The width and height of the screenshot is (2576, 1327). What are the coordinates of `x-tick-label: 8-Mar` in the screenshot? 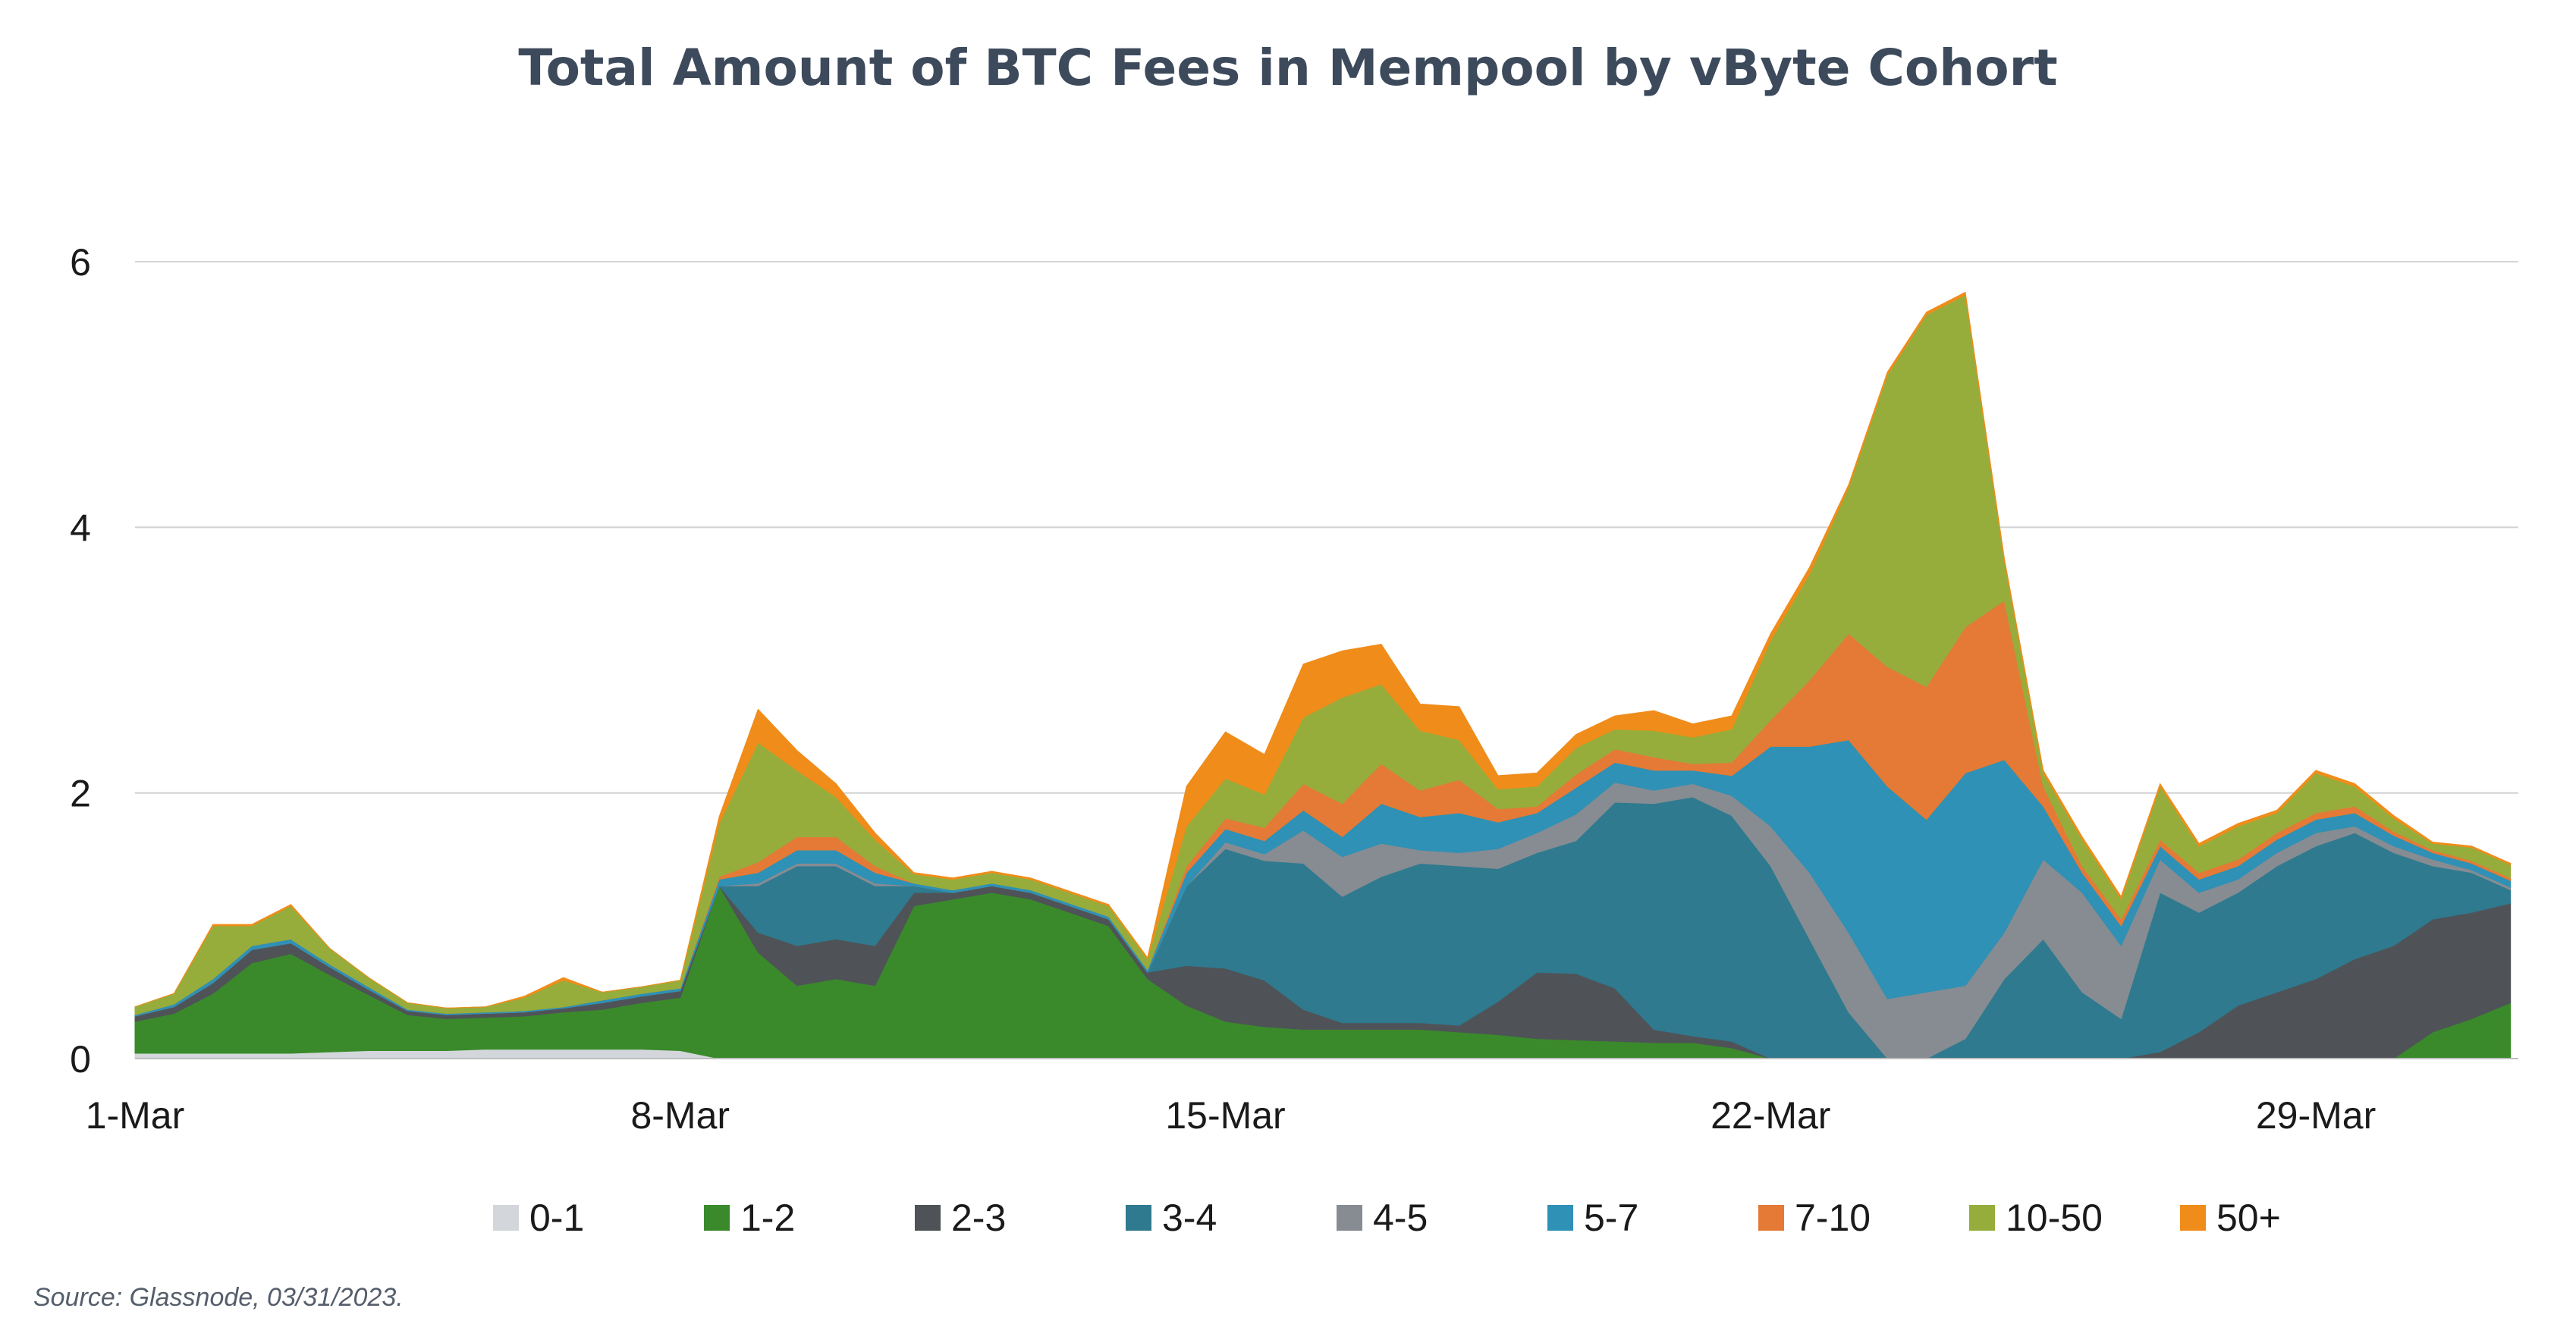 It's located at (680, 1116).